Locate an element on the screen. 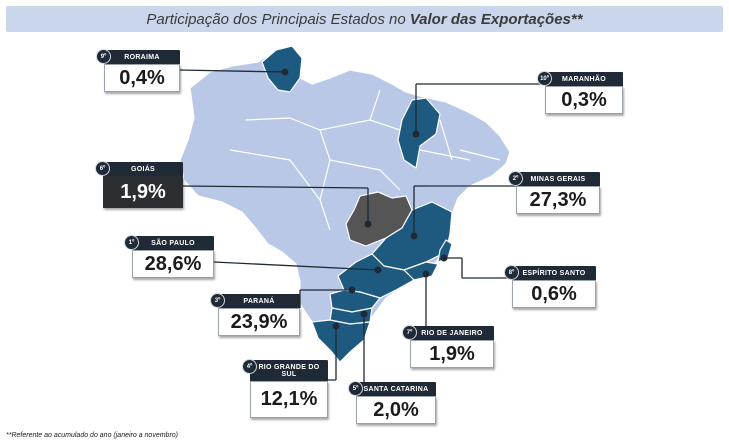 The height and width of the screenshot is (446, 729). callout-minas-gerais: MINAS GERAIS 27,3% 2º is located at coordinates (554, 192).